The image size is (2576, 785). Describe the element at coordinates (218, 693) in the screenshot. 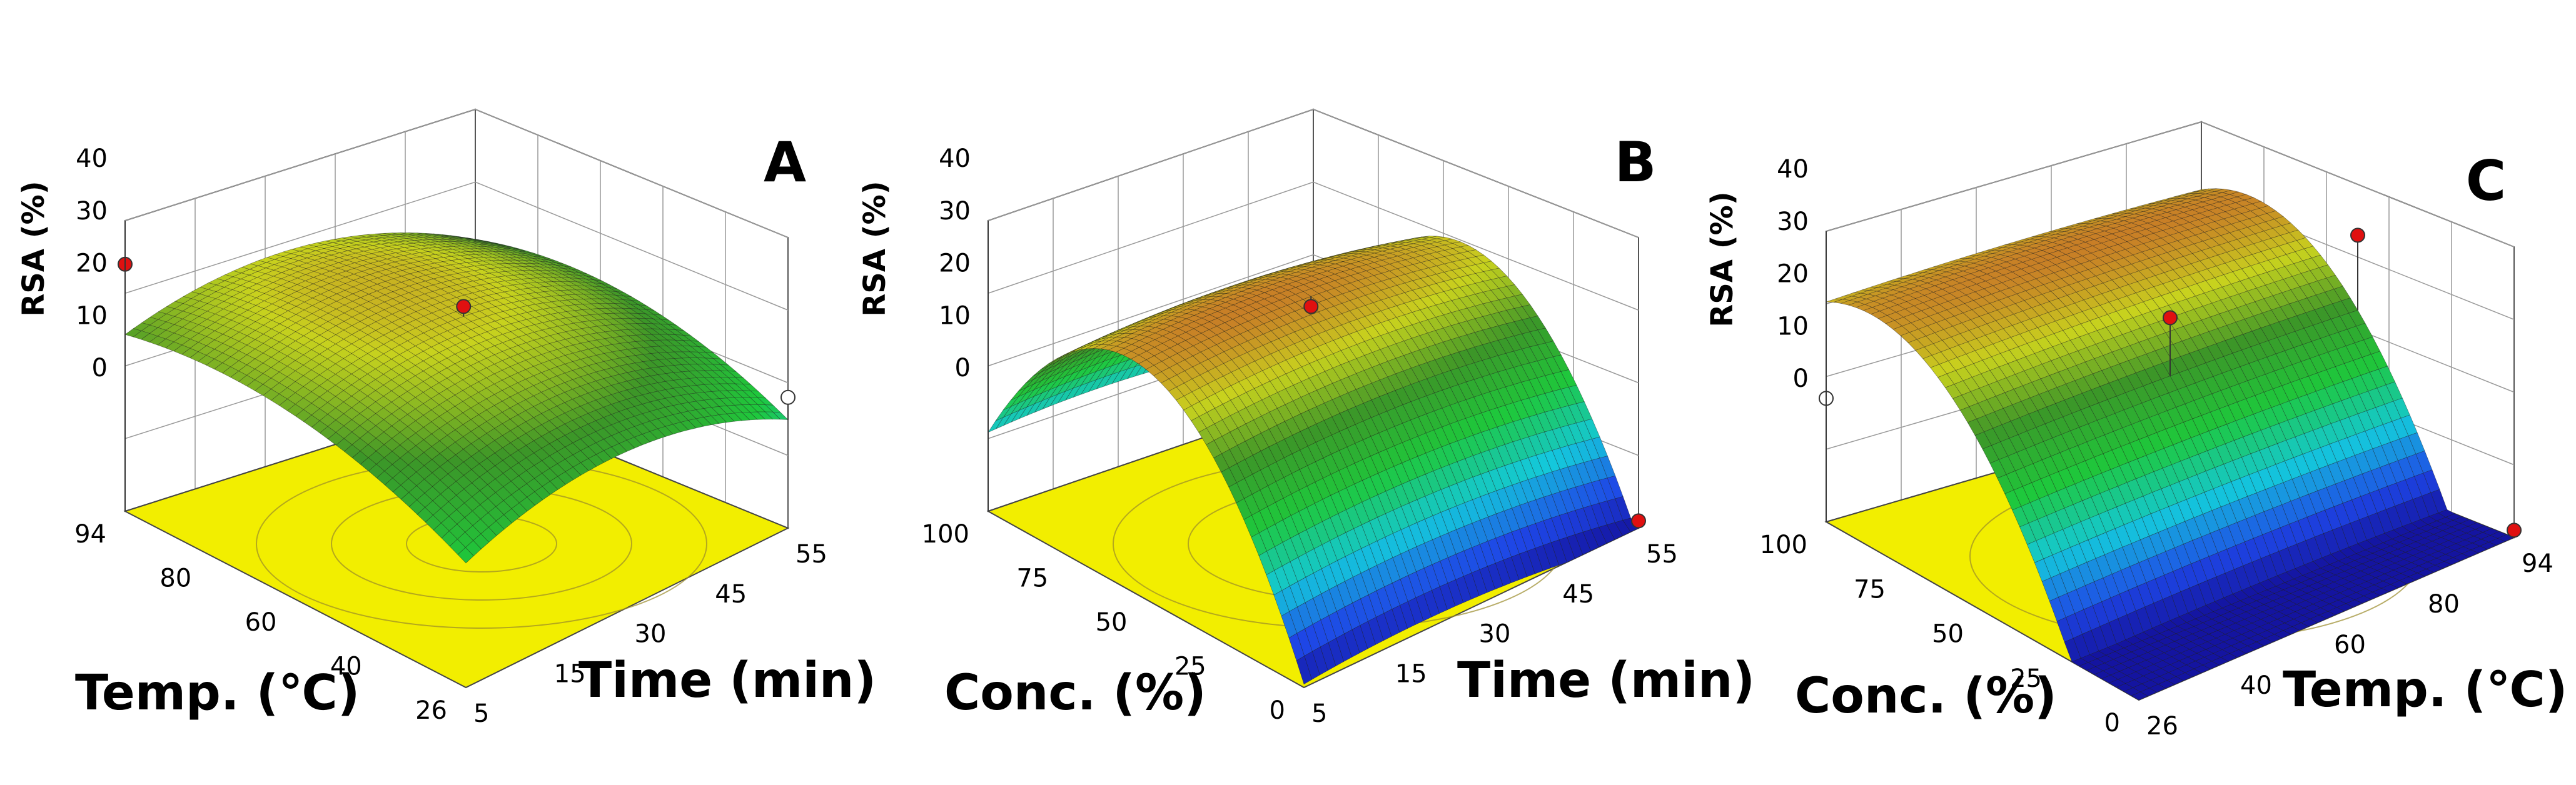

I see `x-axis-title: Temp. (℃)` at that location.